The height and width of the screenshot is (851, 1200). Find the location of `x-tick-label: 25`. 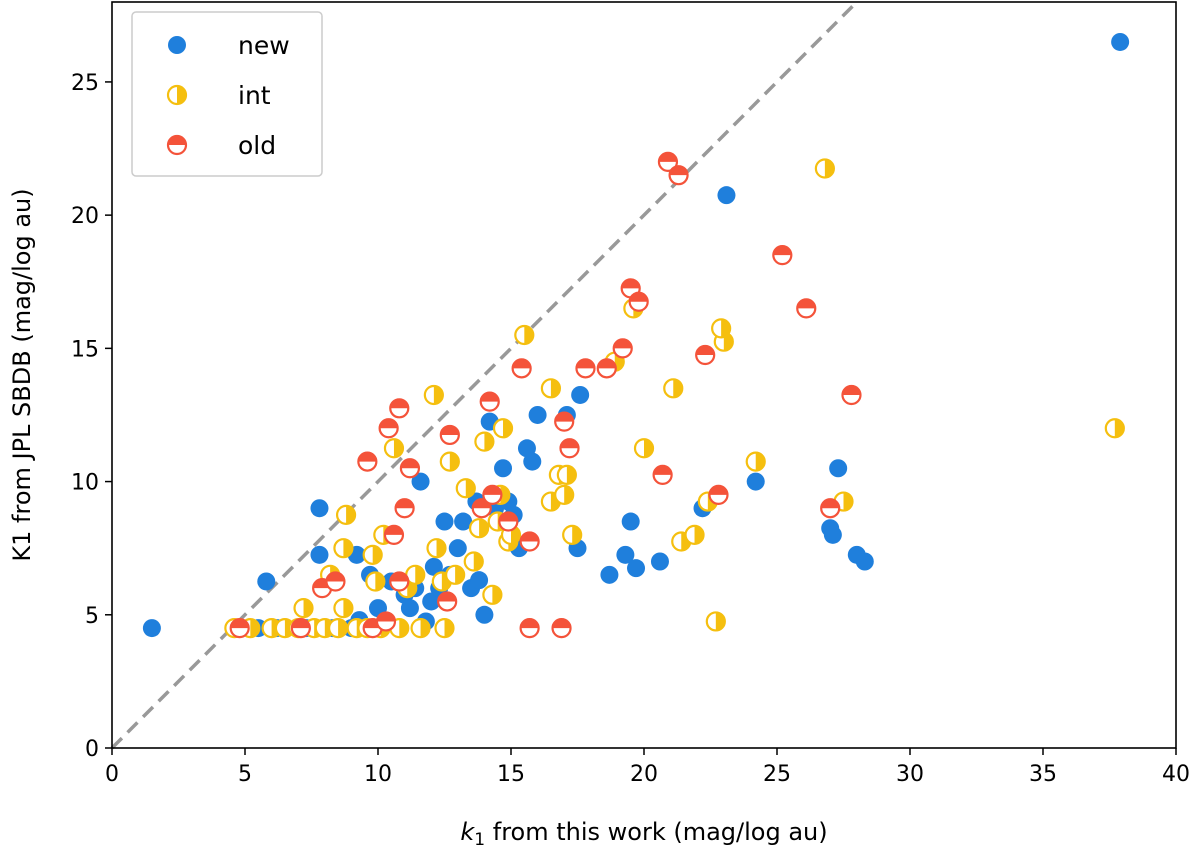

x-tick-label: 25 is located at coordinates (777, 774).